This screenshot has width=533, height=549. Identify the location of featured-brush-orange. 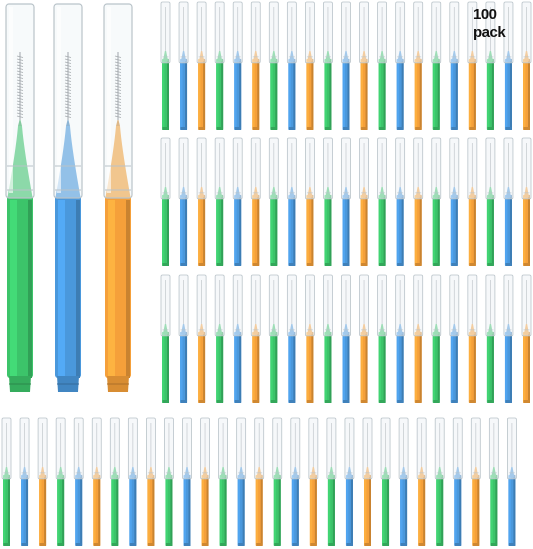
(118, 197).